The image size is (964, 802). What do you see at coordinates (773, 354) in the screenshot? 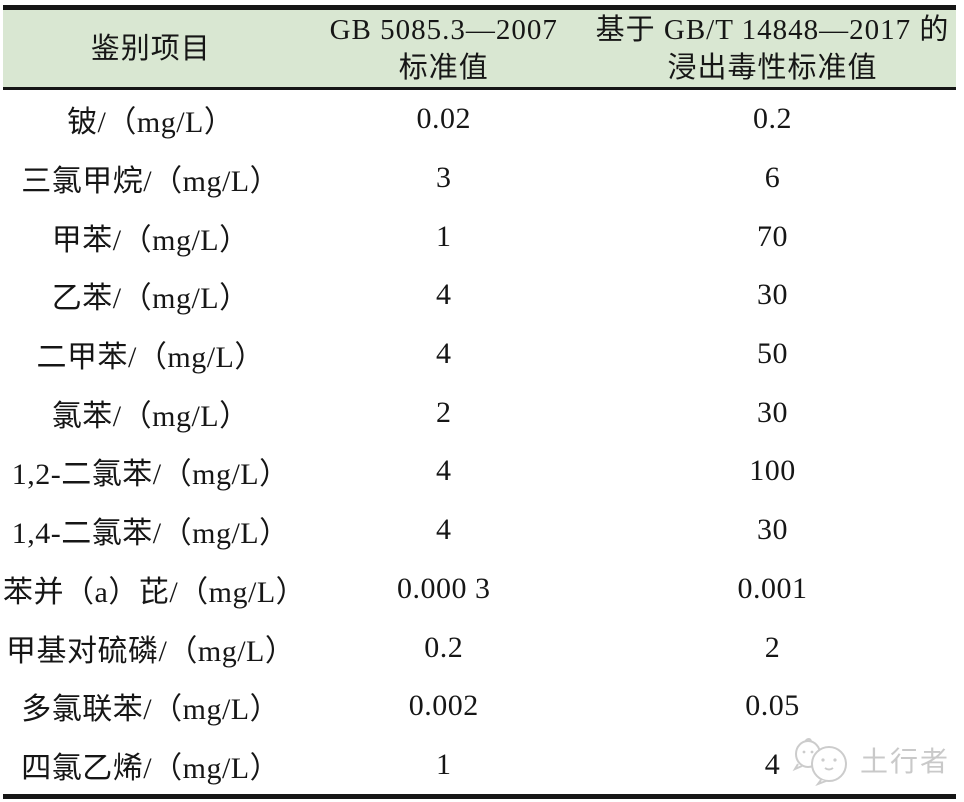
I see `gbt14848-value: 50` at bounding box center [773, 354].